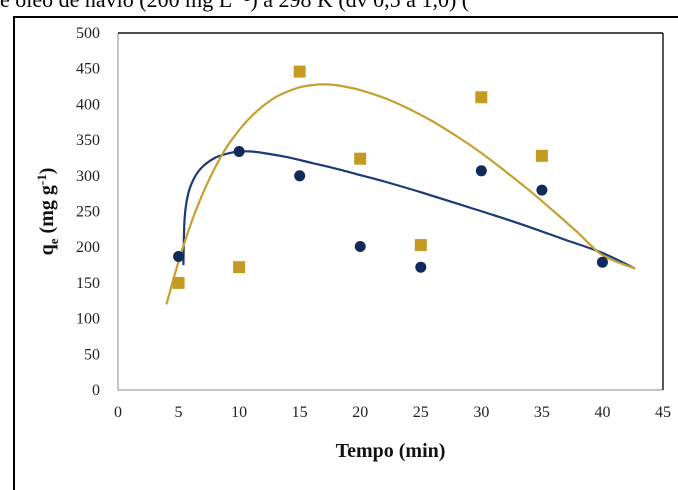 This screenshot has width=678, height=490. I want to click on y-axis-title: qe (mg g-1), so click(47, 212).